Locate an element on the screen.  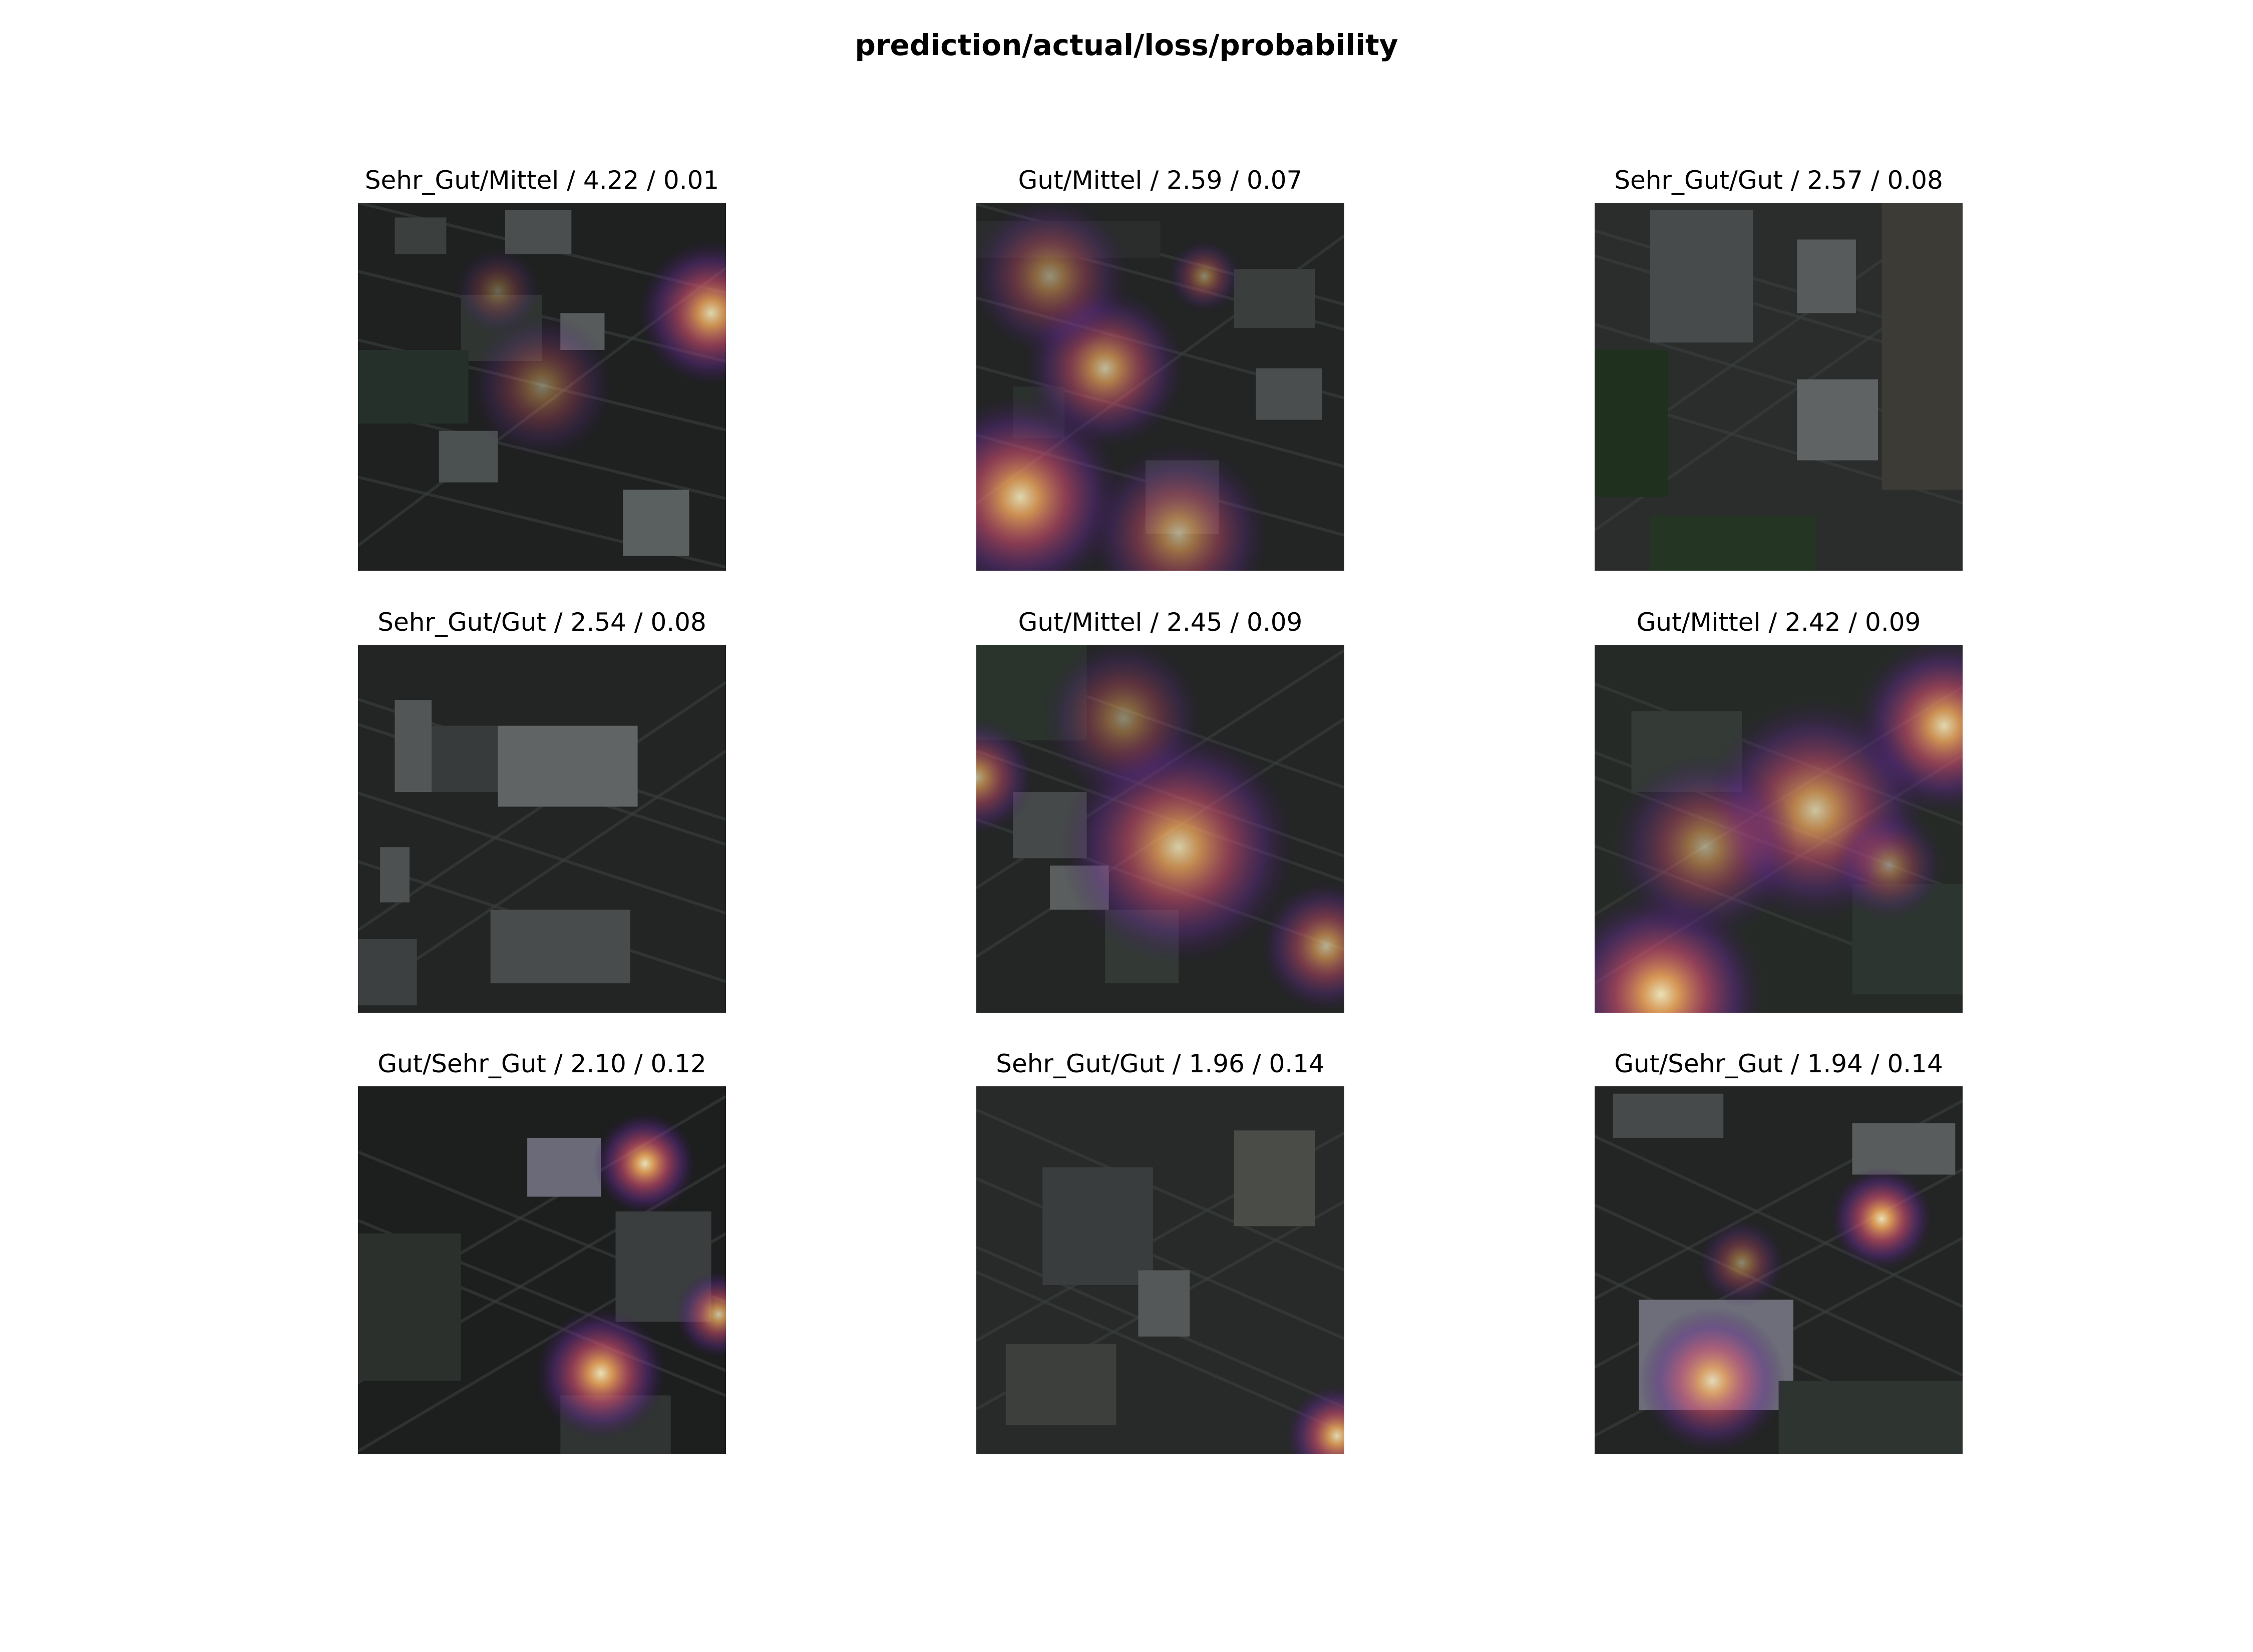
panel-6: Gut/Mittel / 2.42 / 0.09 is located at coordinates (1779, 809).